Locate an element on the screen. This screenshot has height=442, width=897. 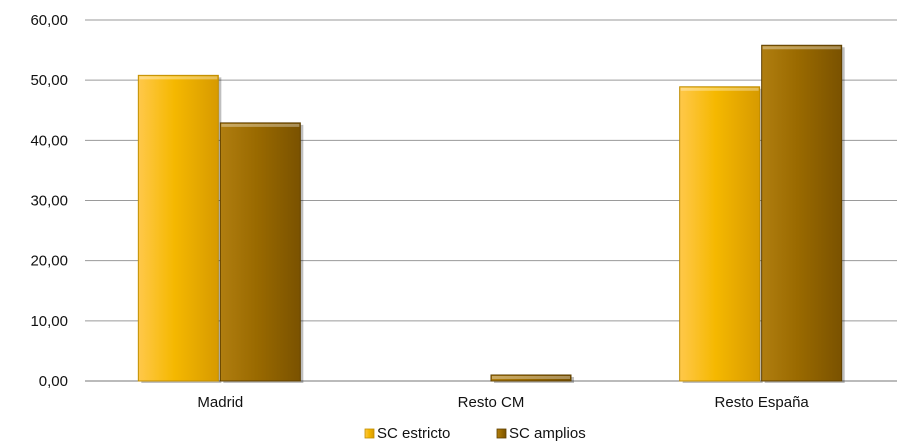
y-tick-label: 10,00 is located at coordinates (49, 321).